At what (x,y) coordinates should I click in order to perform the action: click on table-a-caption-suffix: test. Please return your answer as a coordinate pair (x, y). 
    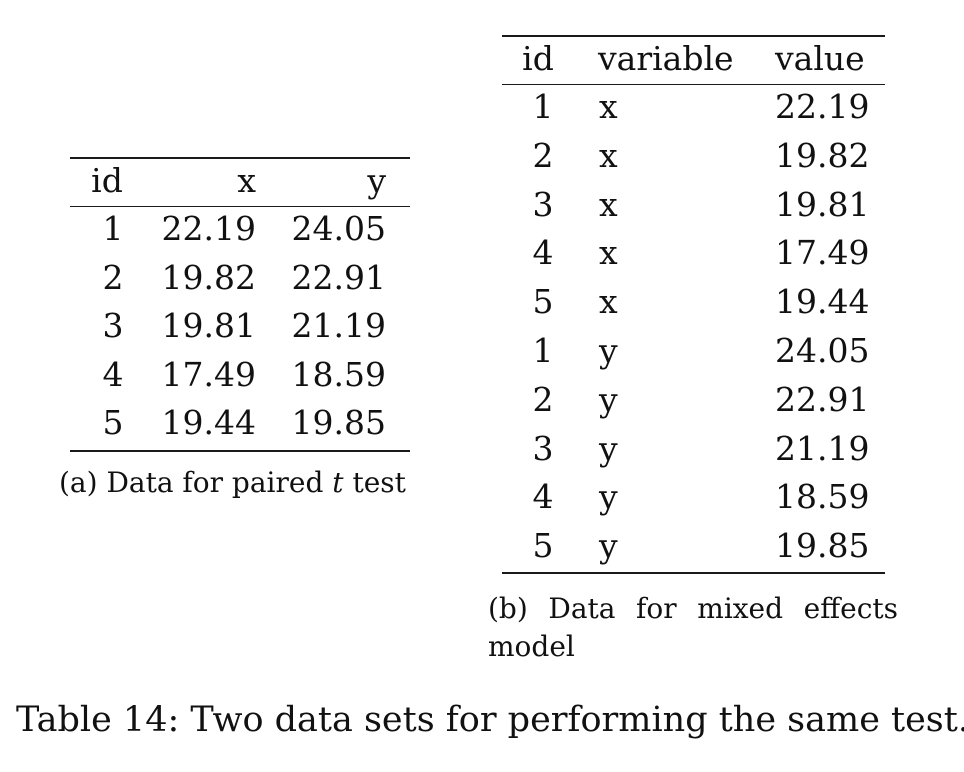
    Looking at the image, I should click on (379, 482).